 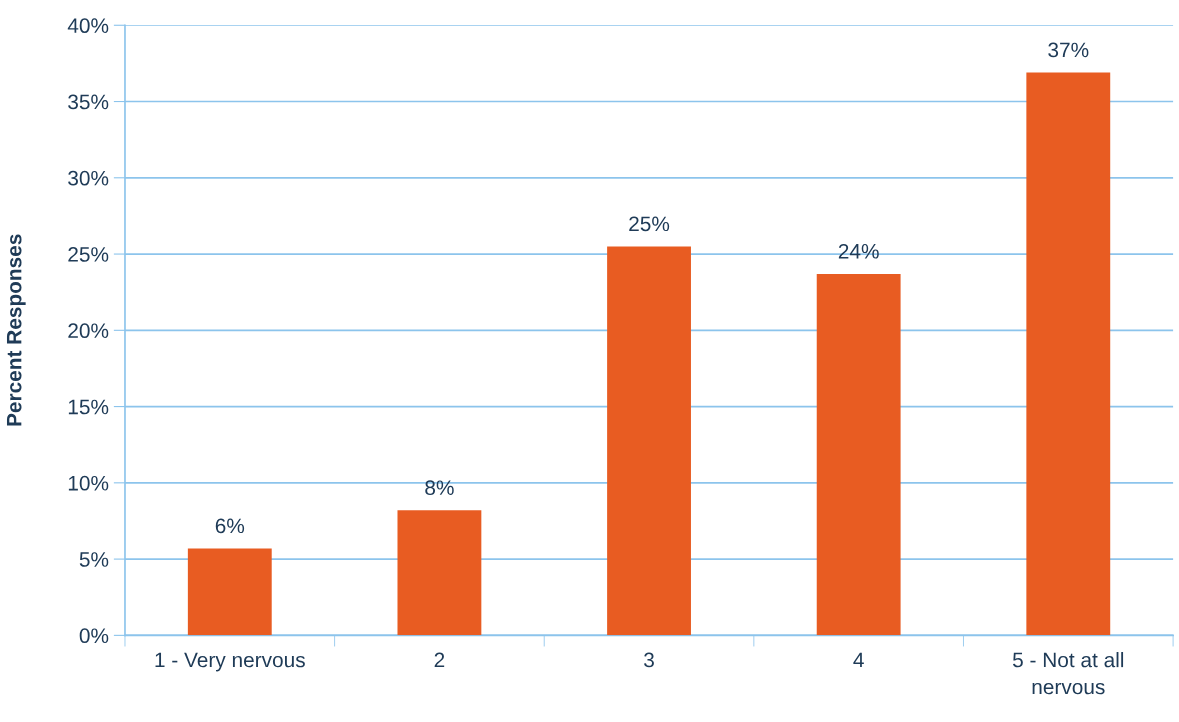 I want to click on y-tick-label: 30%, so click(x=88, y=178).